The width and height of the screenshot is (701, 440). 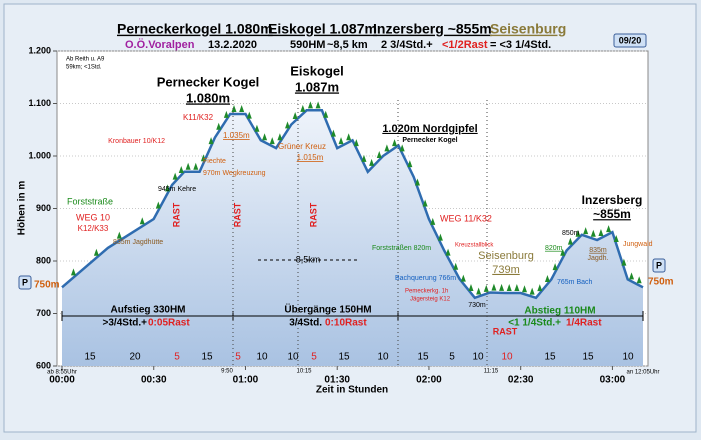 I want to click on x-tick-label: 02:00, so click(x=429, y=380).